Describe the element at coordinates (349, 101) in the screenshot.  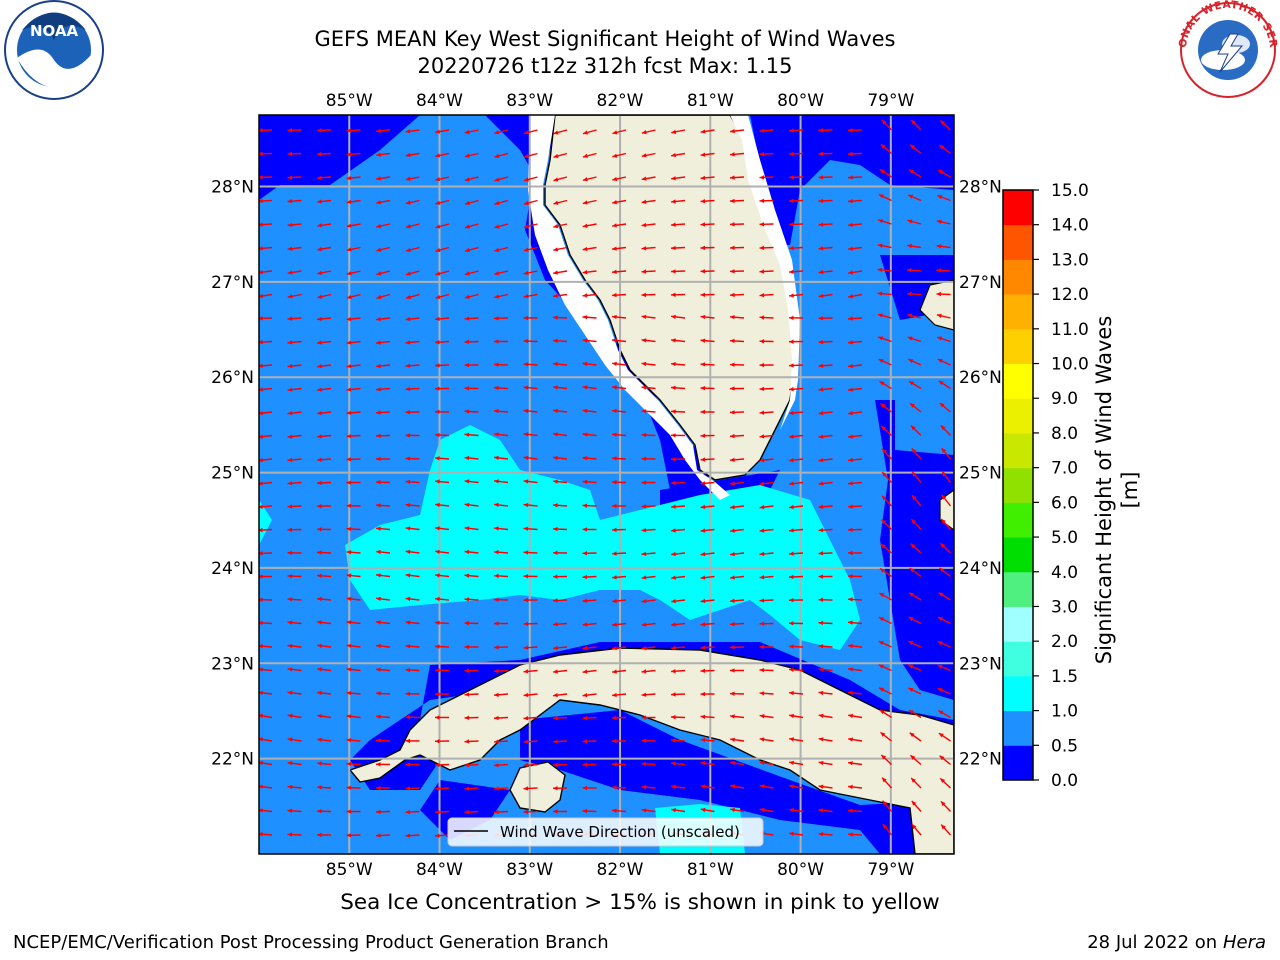
I see `lon-tick-top: 85°W` at that location.